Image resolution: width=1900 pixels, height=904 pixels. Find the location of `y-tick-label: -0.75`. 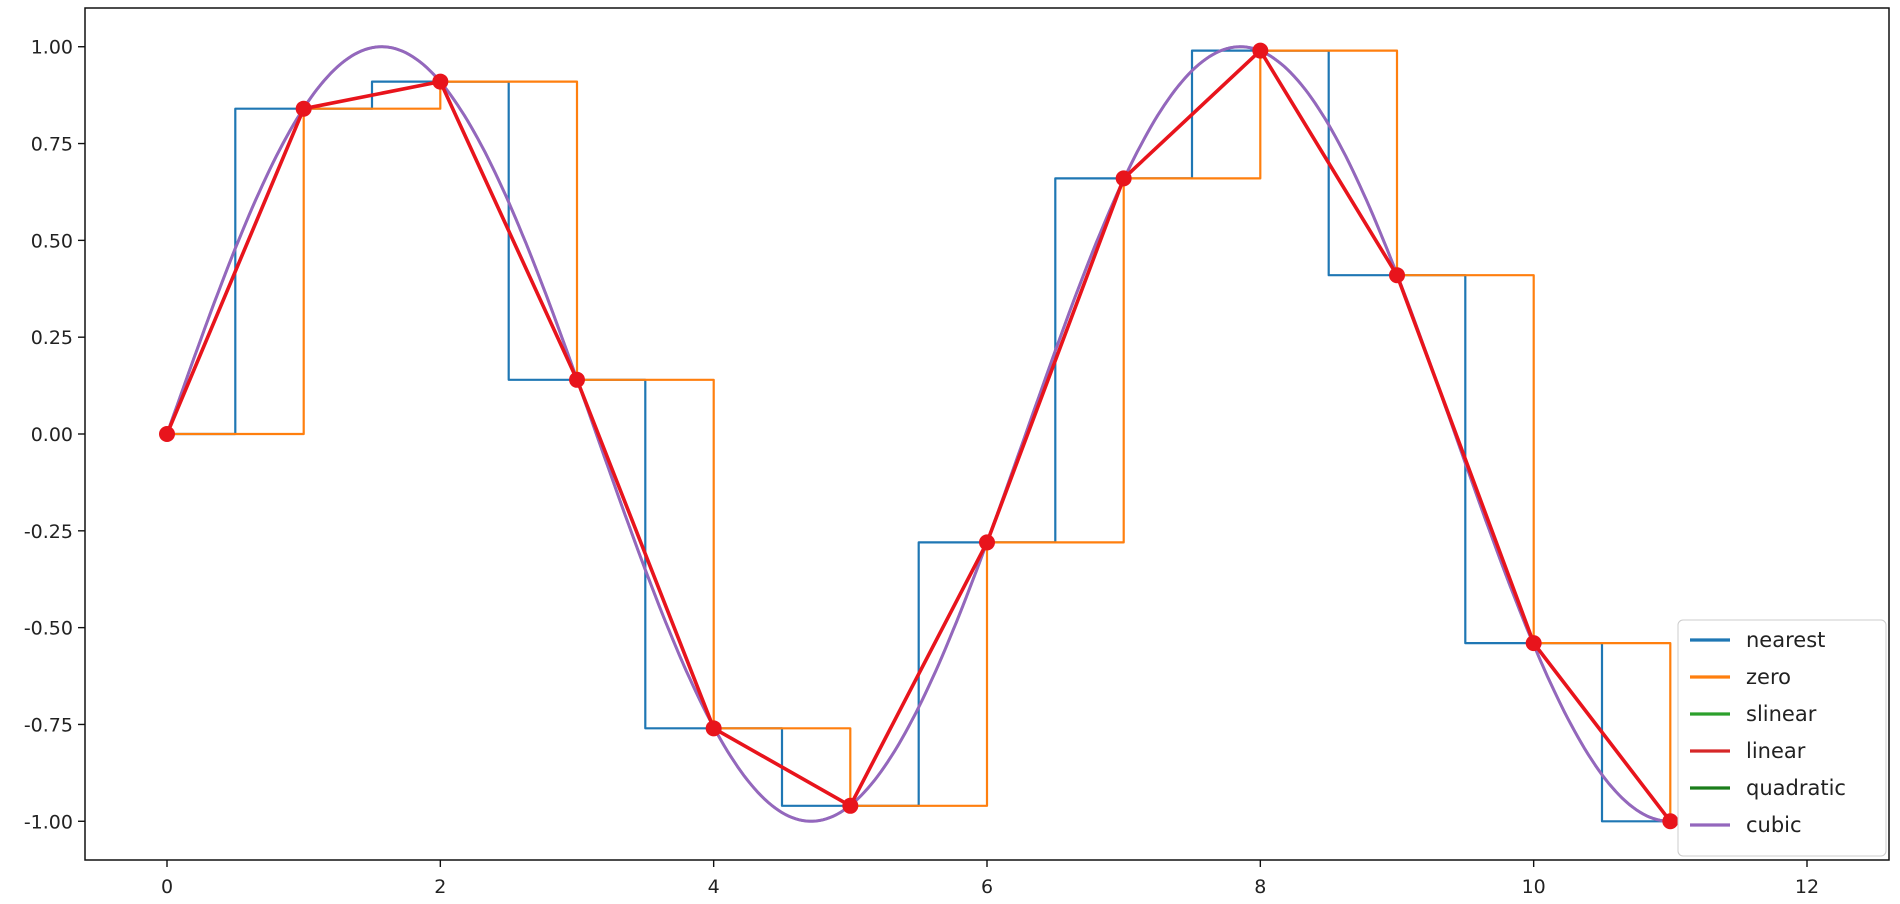

y-tick-label: -0.75 is located at coordinates (48, 725).